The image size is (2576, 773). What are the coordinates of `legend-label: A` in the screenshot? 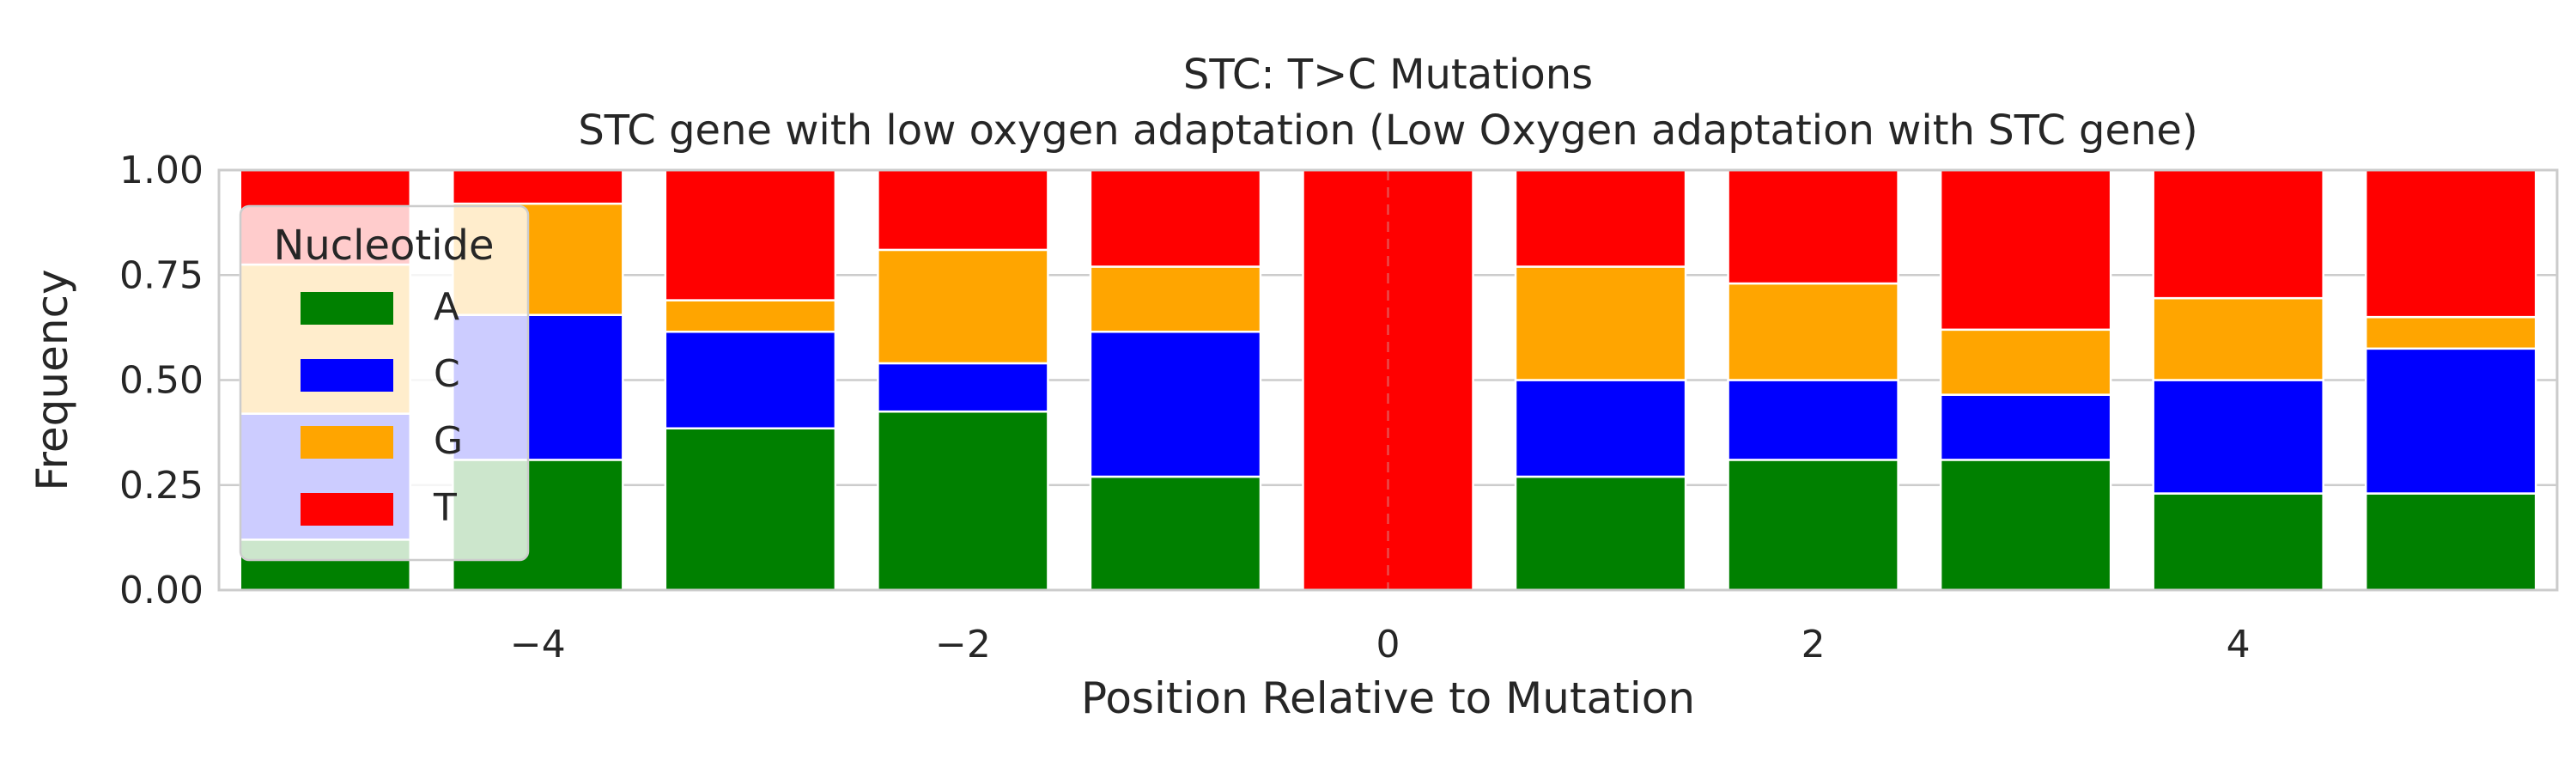 It's located at (446, 307).